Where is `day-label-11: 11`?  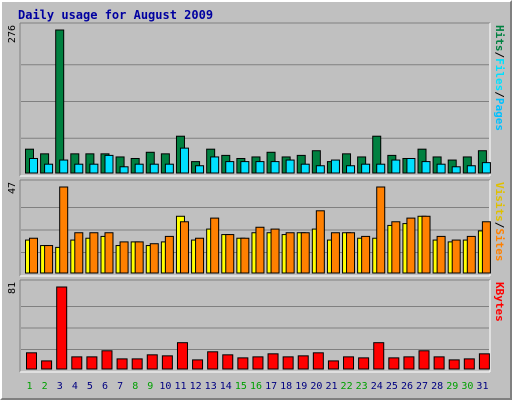
day-label-11: 11 is located at coordinates (180, 386).